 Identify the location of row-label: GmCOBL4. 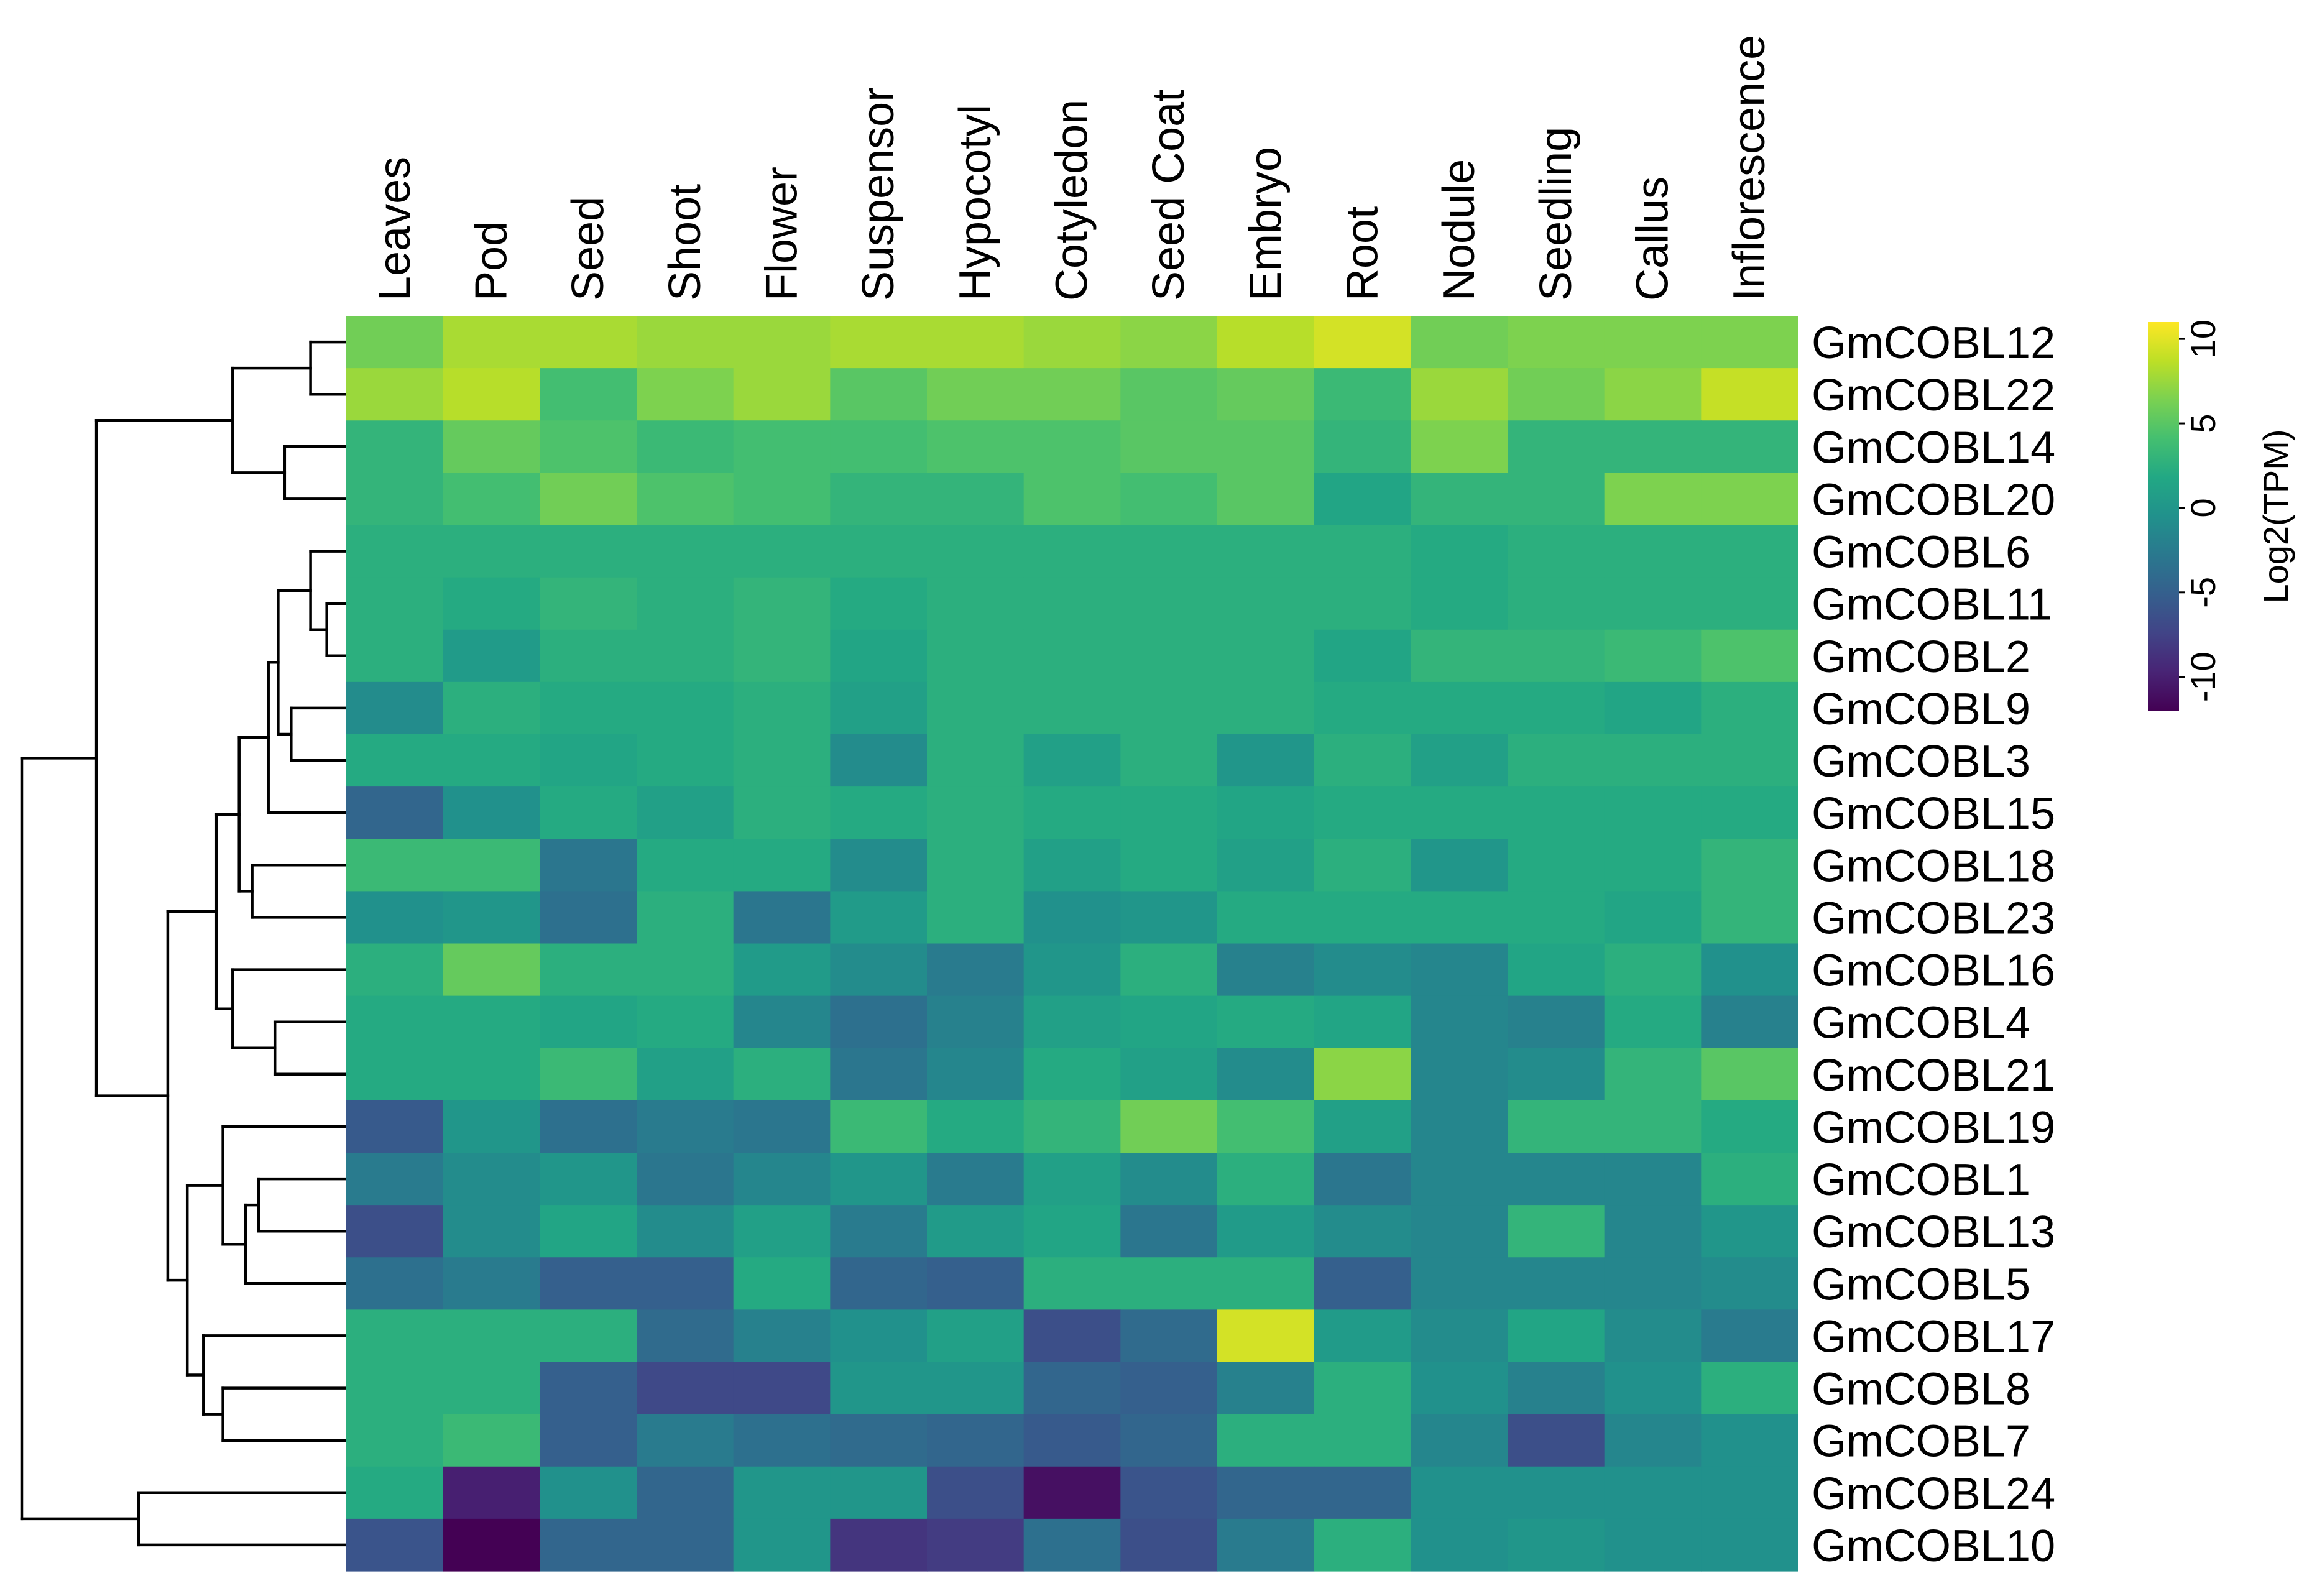
(1921, 1024).